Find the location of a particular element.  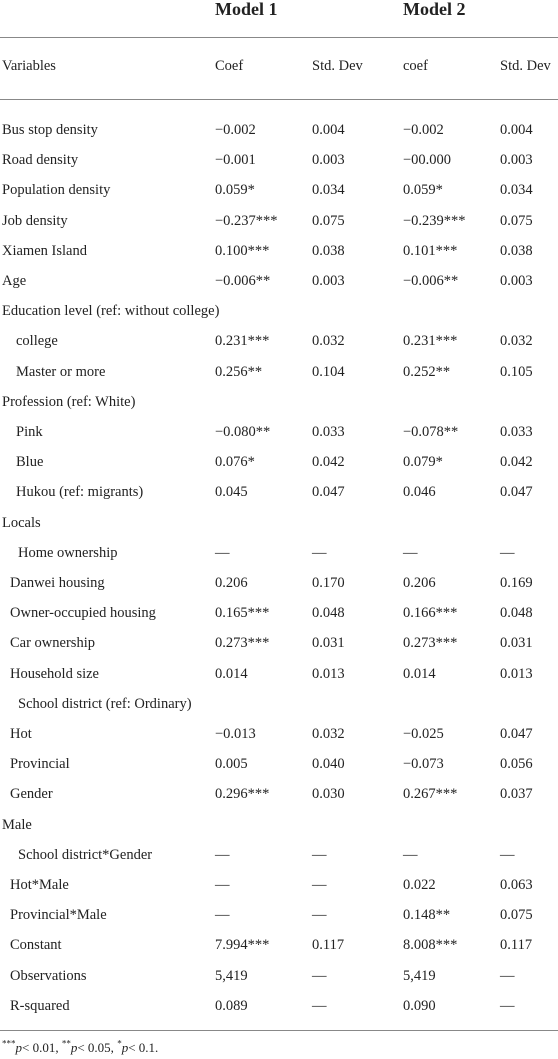

table-row: Household size 0.014 0.013 0.014 0.013 is located at coordinates (279, 674).